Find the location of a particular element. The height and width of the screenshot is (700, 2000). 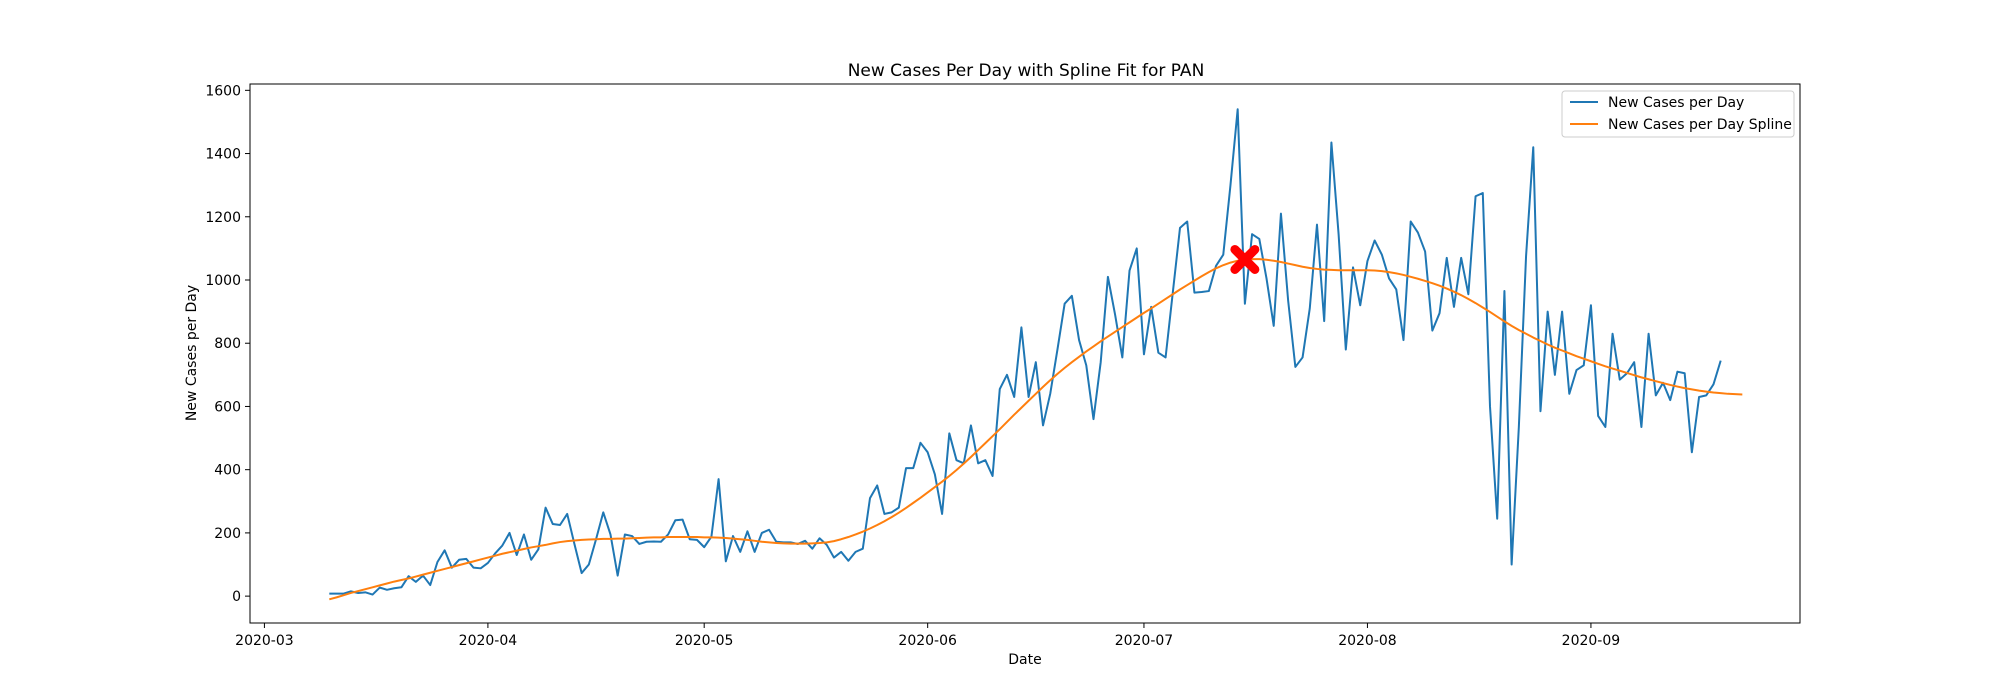

peak-marker-stroke is located at coordinates (1245, 259).